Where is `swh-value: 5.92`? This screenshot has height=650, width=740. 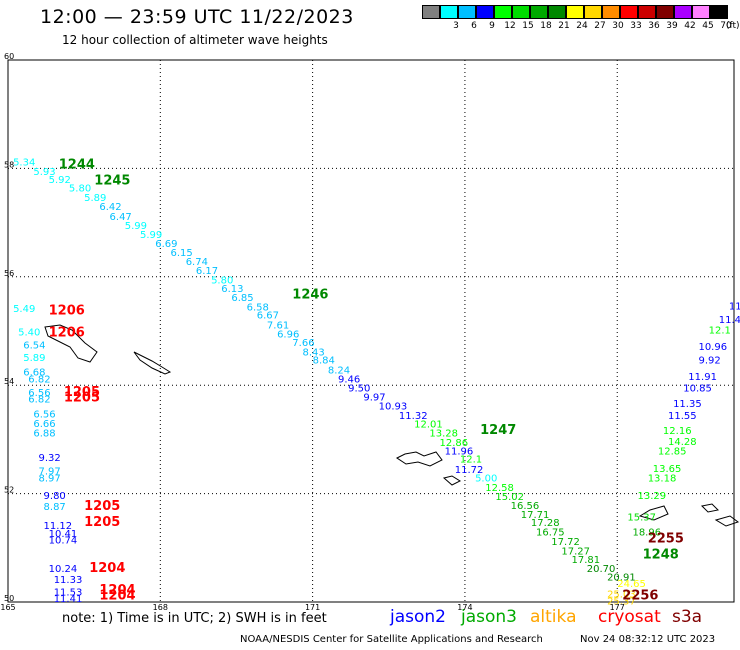
swh-value: 5.92 is located at coordinates (60, 180).